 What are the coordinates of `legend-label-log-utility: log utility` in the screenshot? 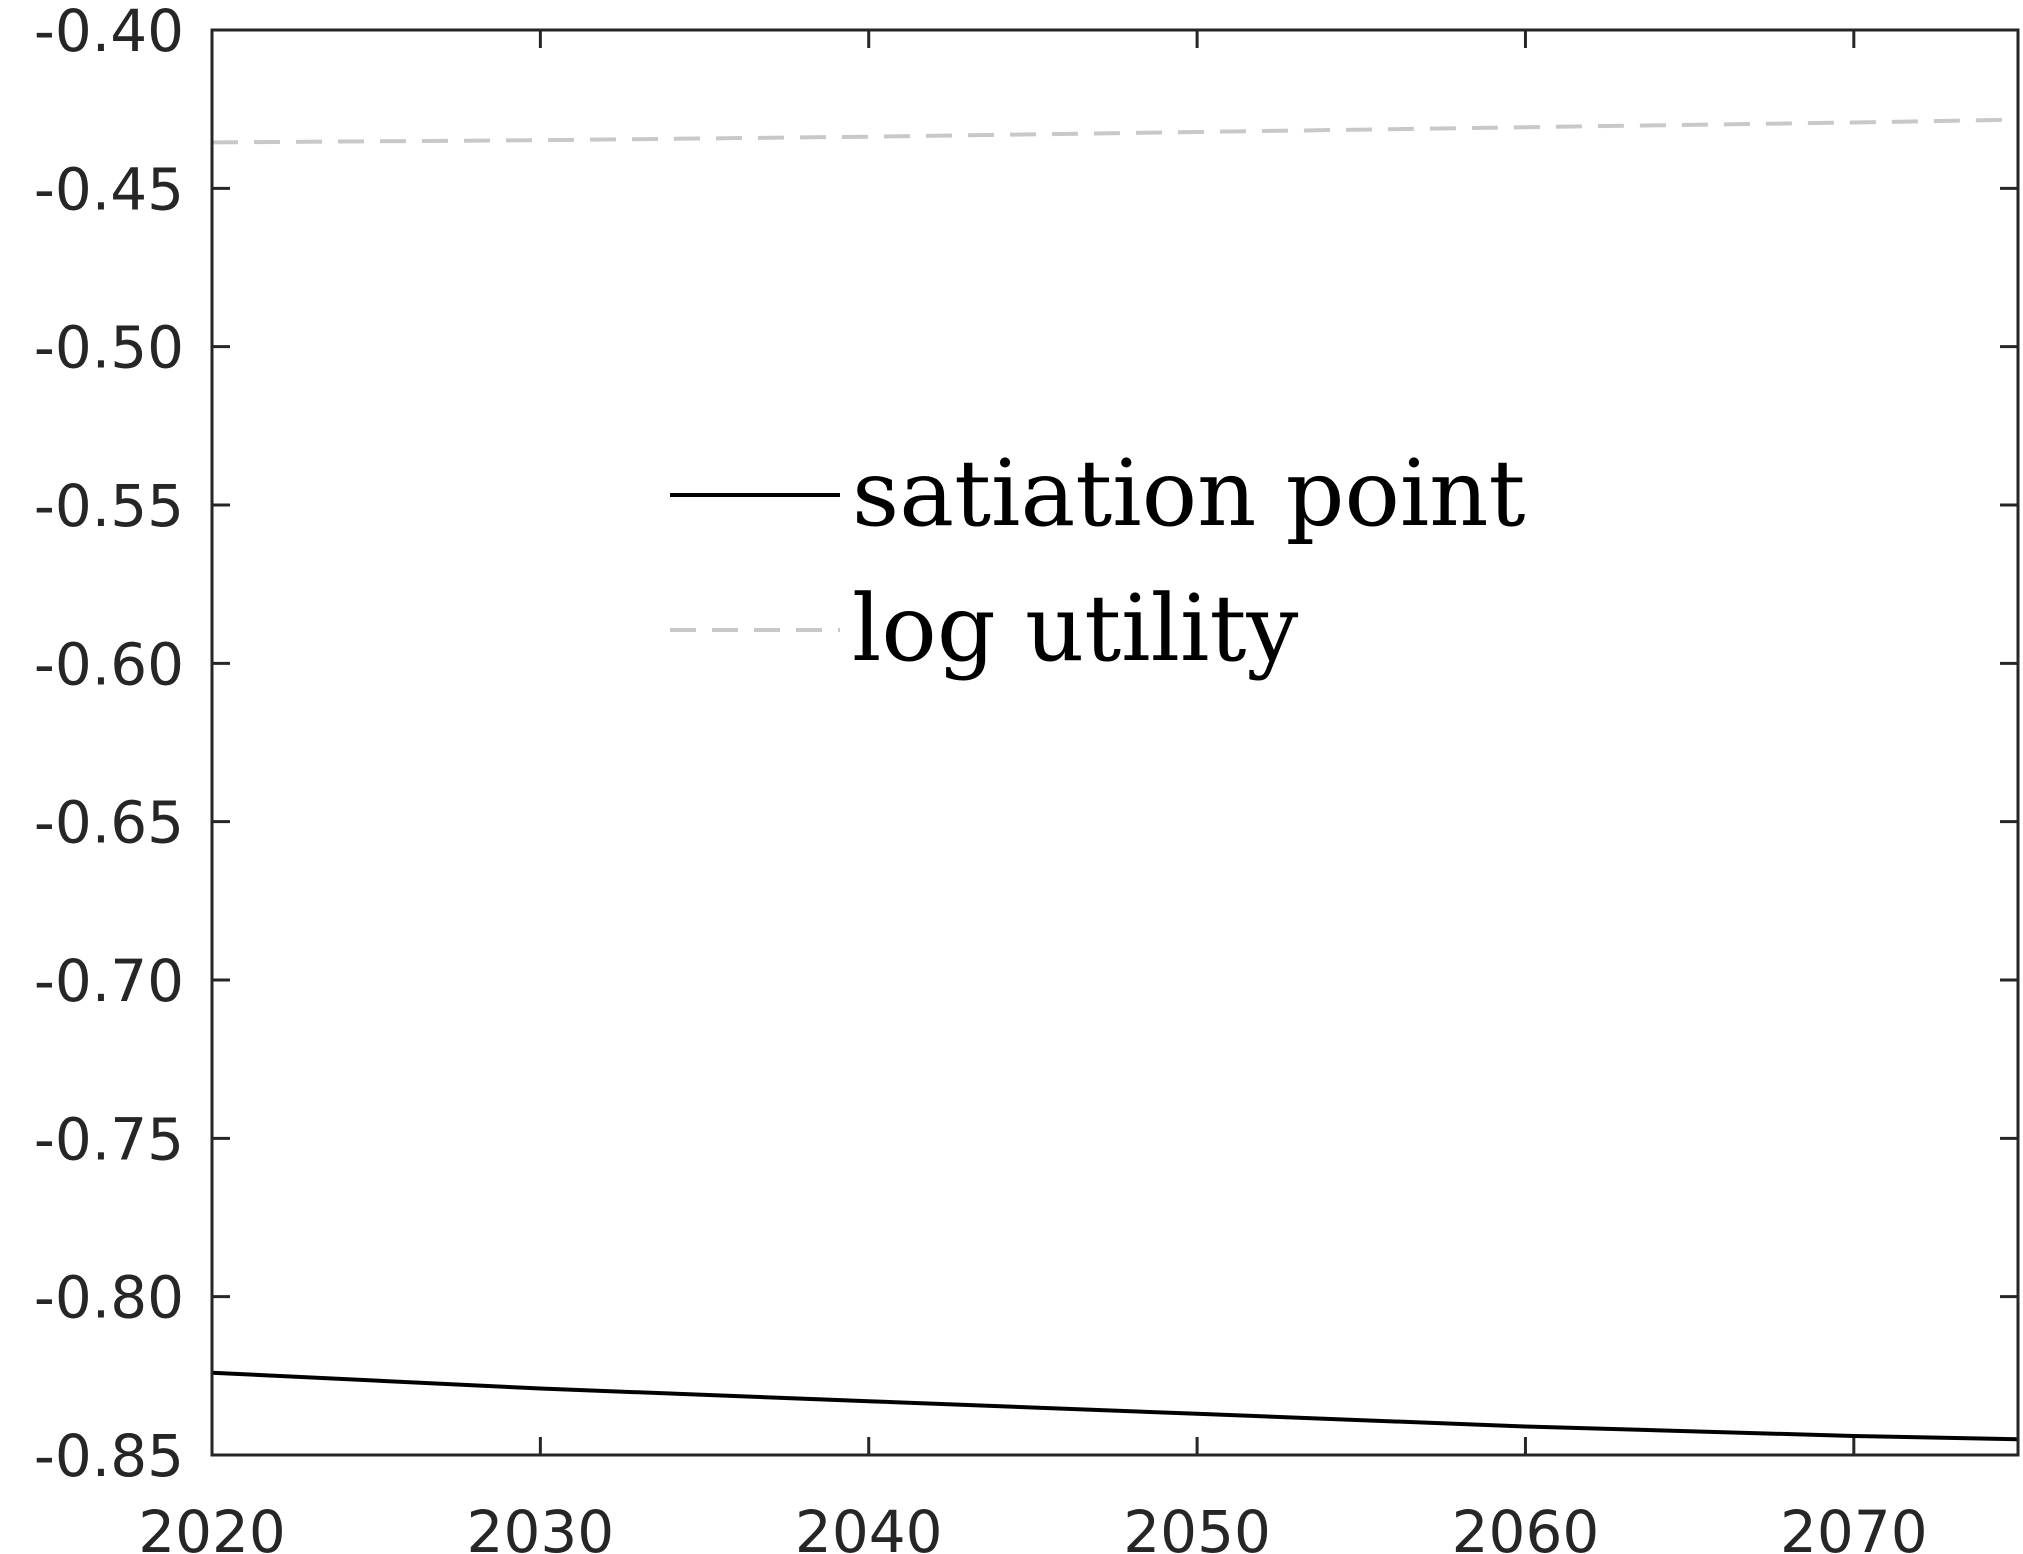 It's located at (1075, 628).